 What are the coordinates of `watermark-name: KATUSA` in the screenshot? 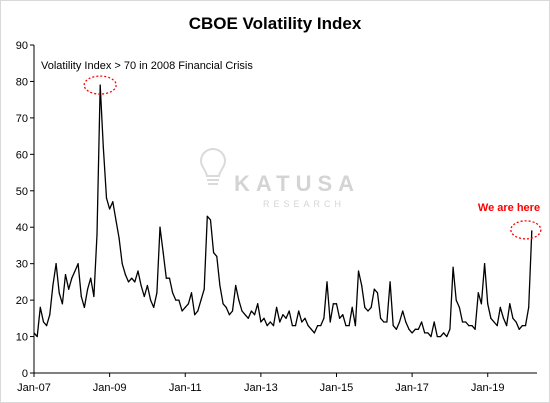 It's located at (297, 183).